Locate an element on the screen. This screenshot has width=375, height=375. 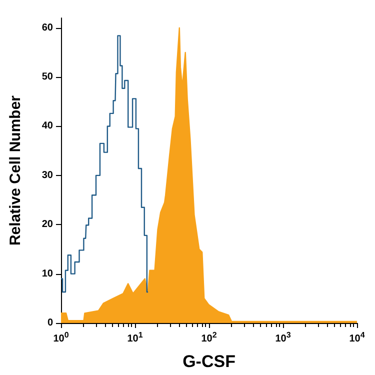
y-tick-label: 20 is located at coordinates (48, 224).